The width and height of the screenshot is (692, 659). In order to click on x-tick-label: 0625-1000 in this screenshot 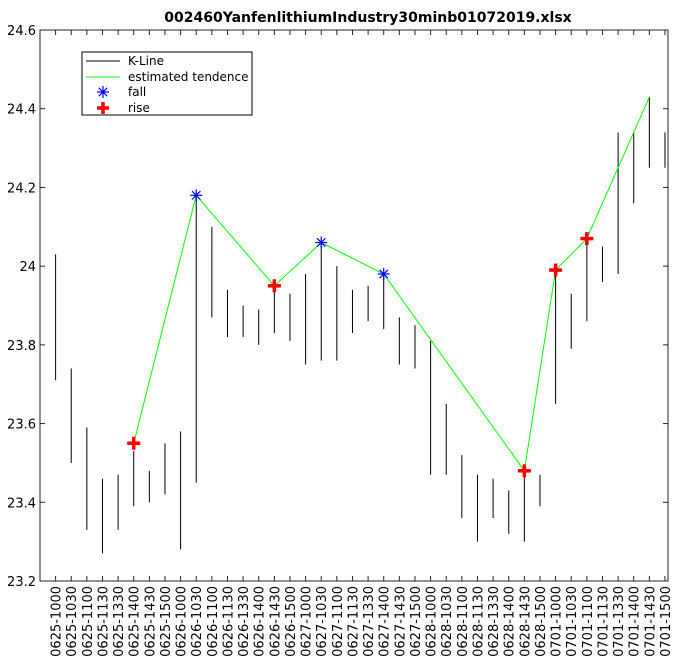, I will do `click(57, 621)`.